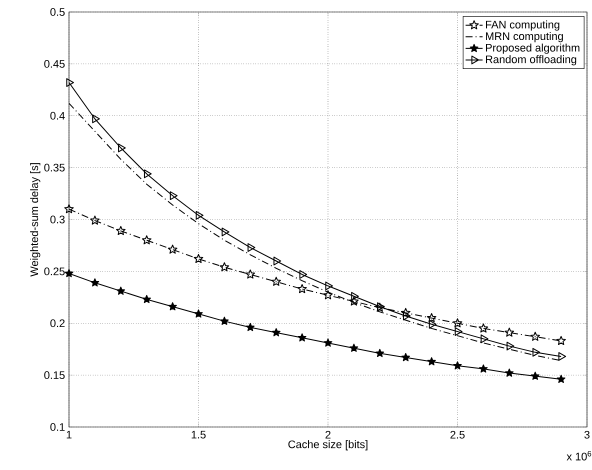  I want to click on y-tick-label: 0.45, so click(54, 64).